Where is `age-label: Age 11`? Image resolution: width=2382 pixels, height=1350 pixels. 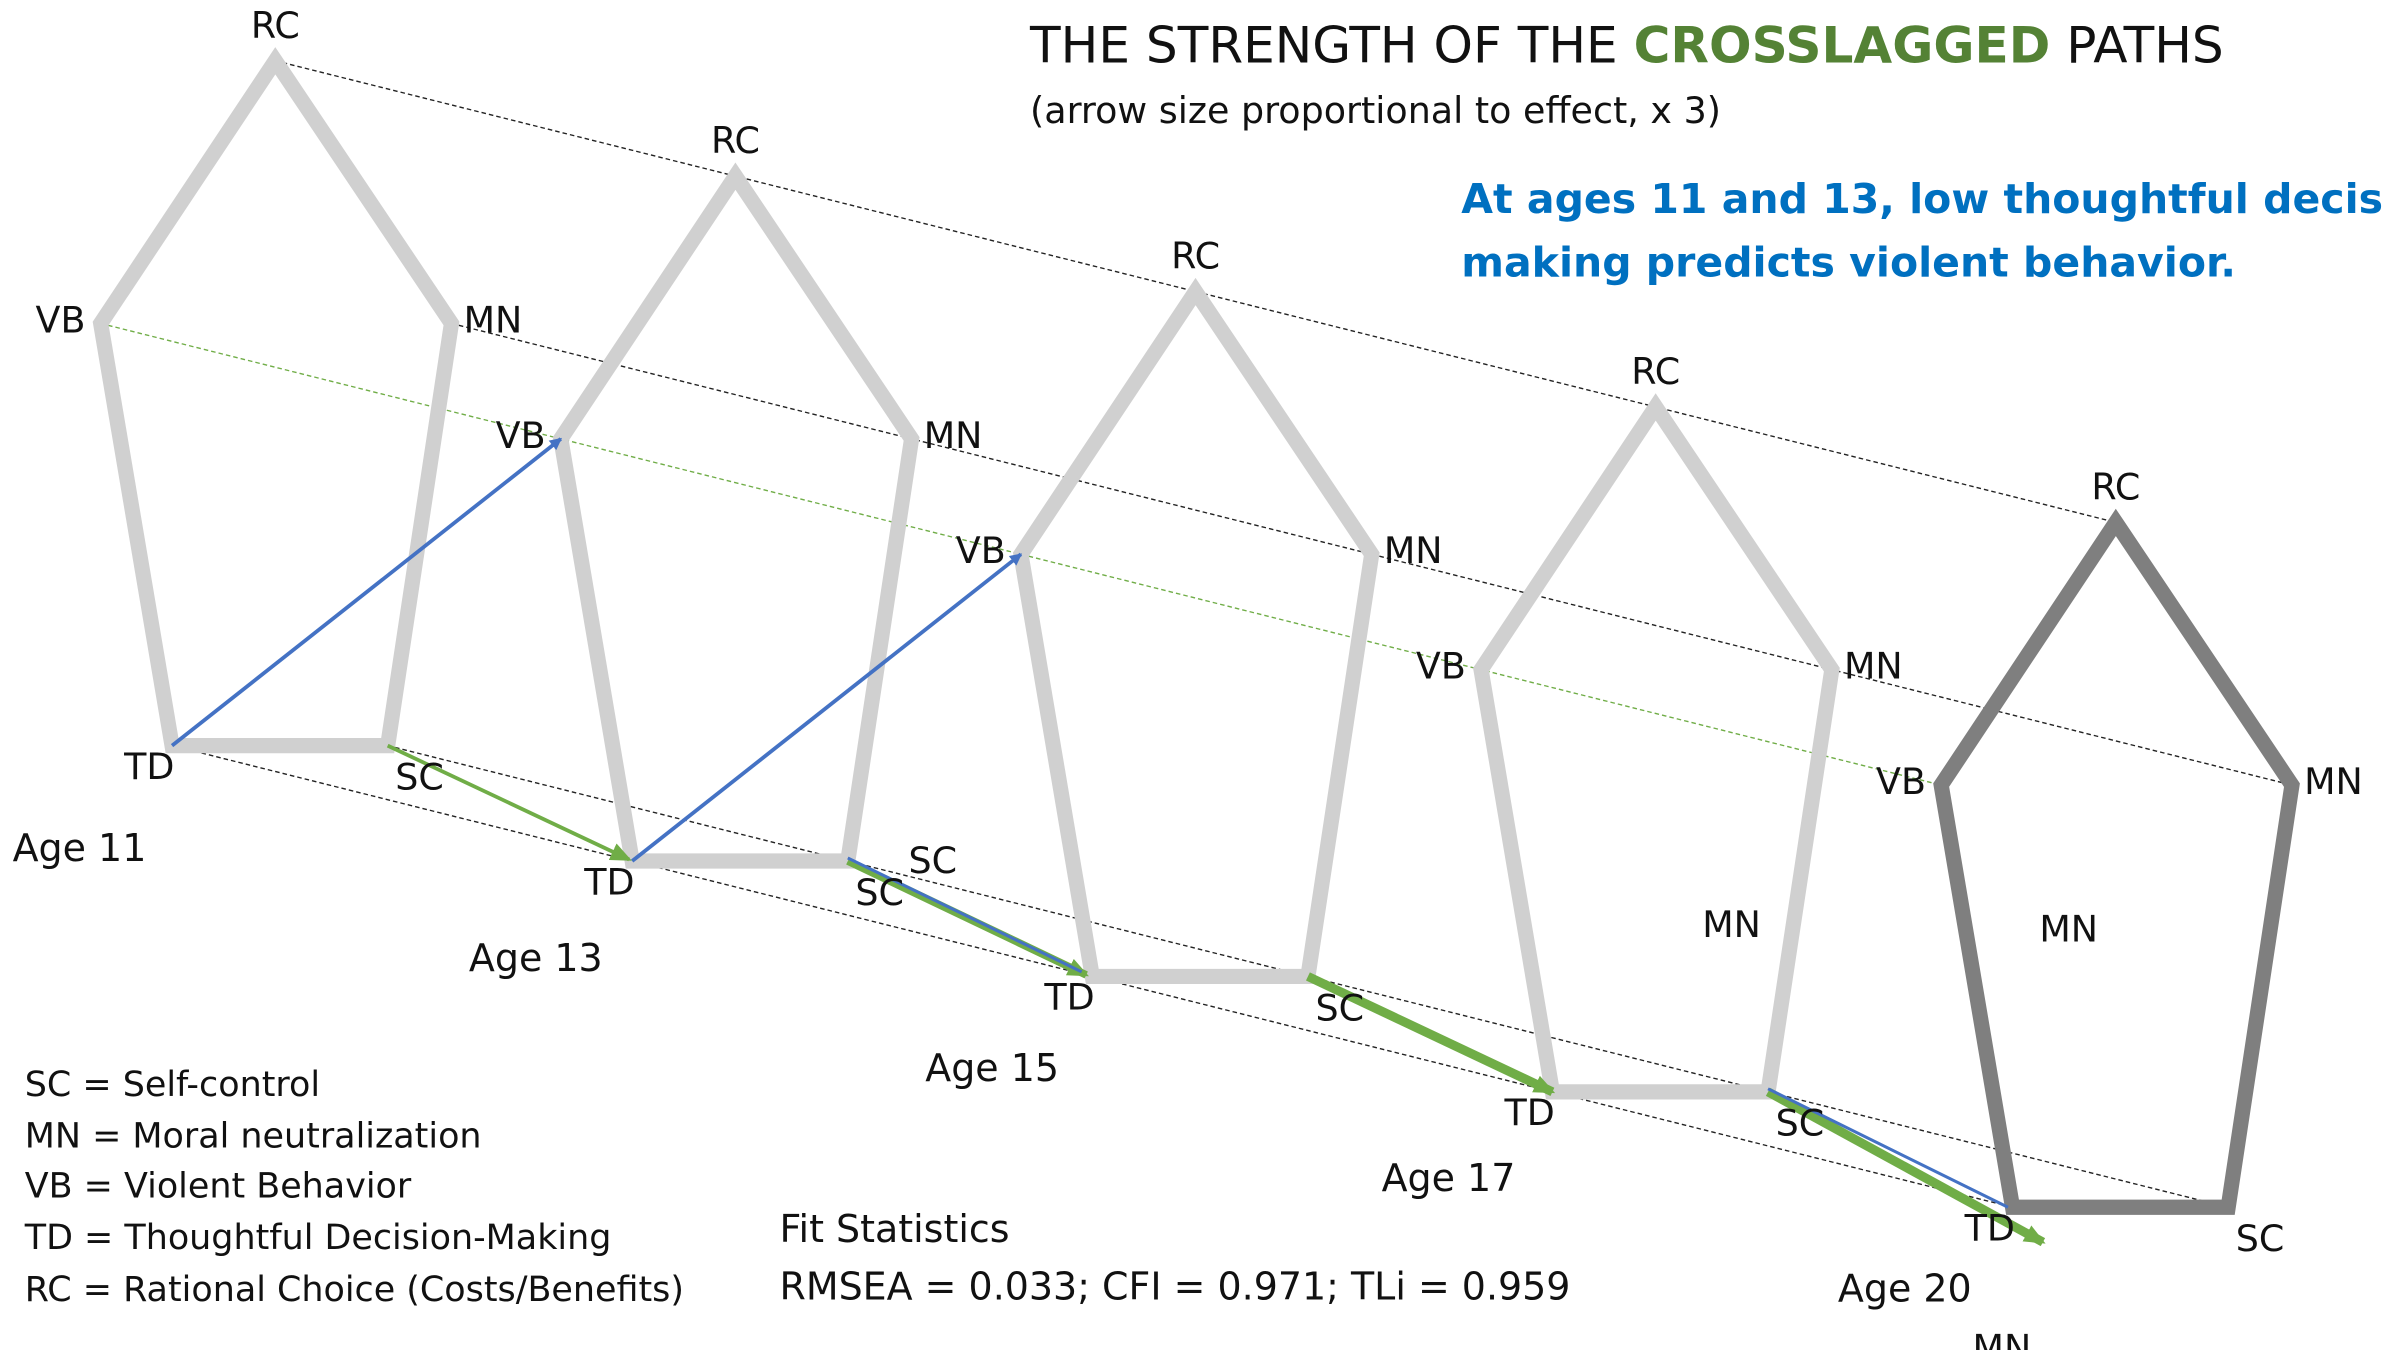
age-label: Age 11 is located at coordinates (80, 848).